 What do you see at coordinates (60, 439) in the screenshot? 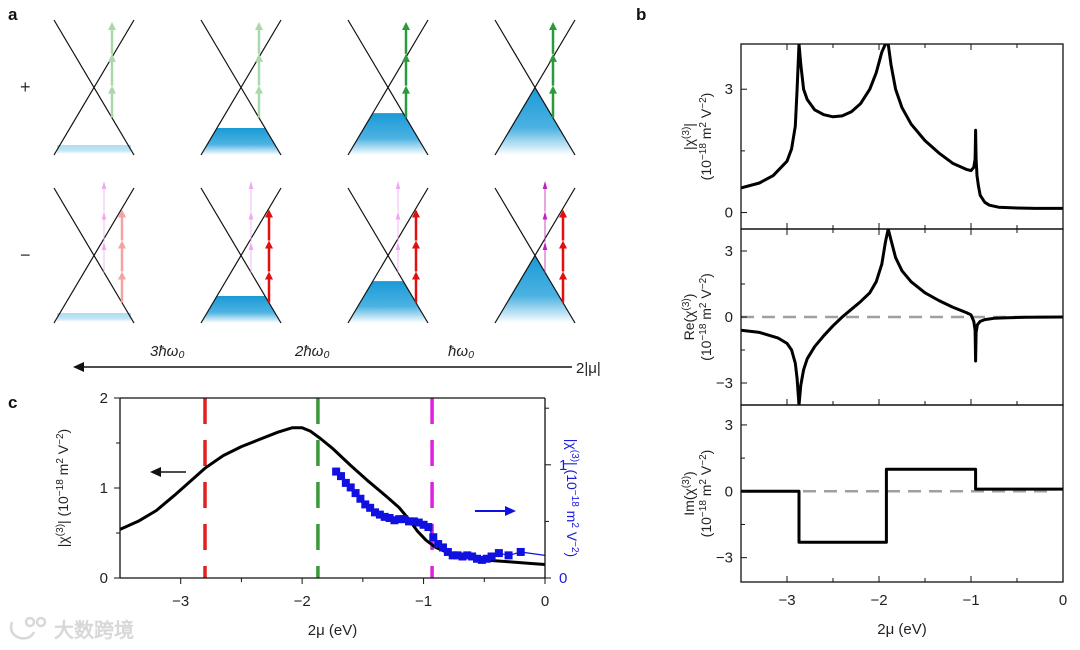
I see `y-axis-label-left-sup: −2` at bounding box center [60, 439].